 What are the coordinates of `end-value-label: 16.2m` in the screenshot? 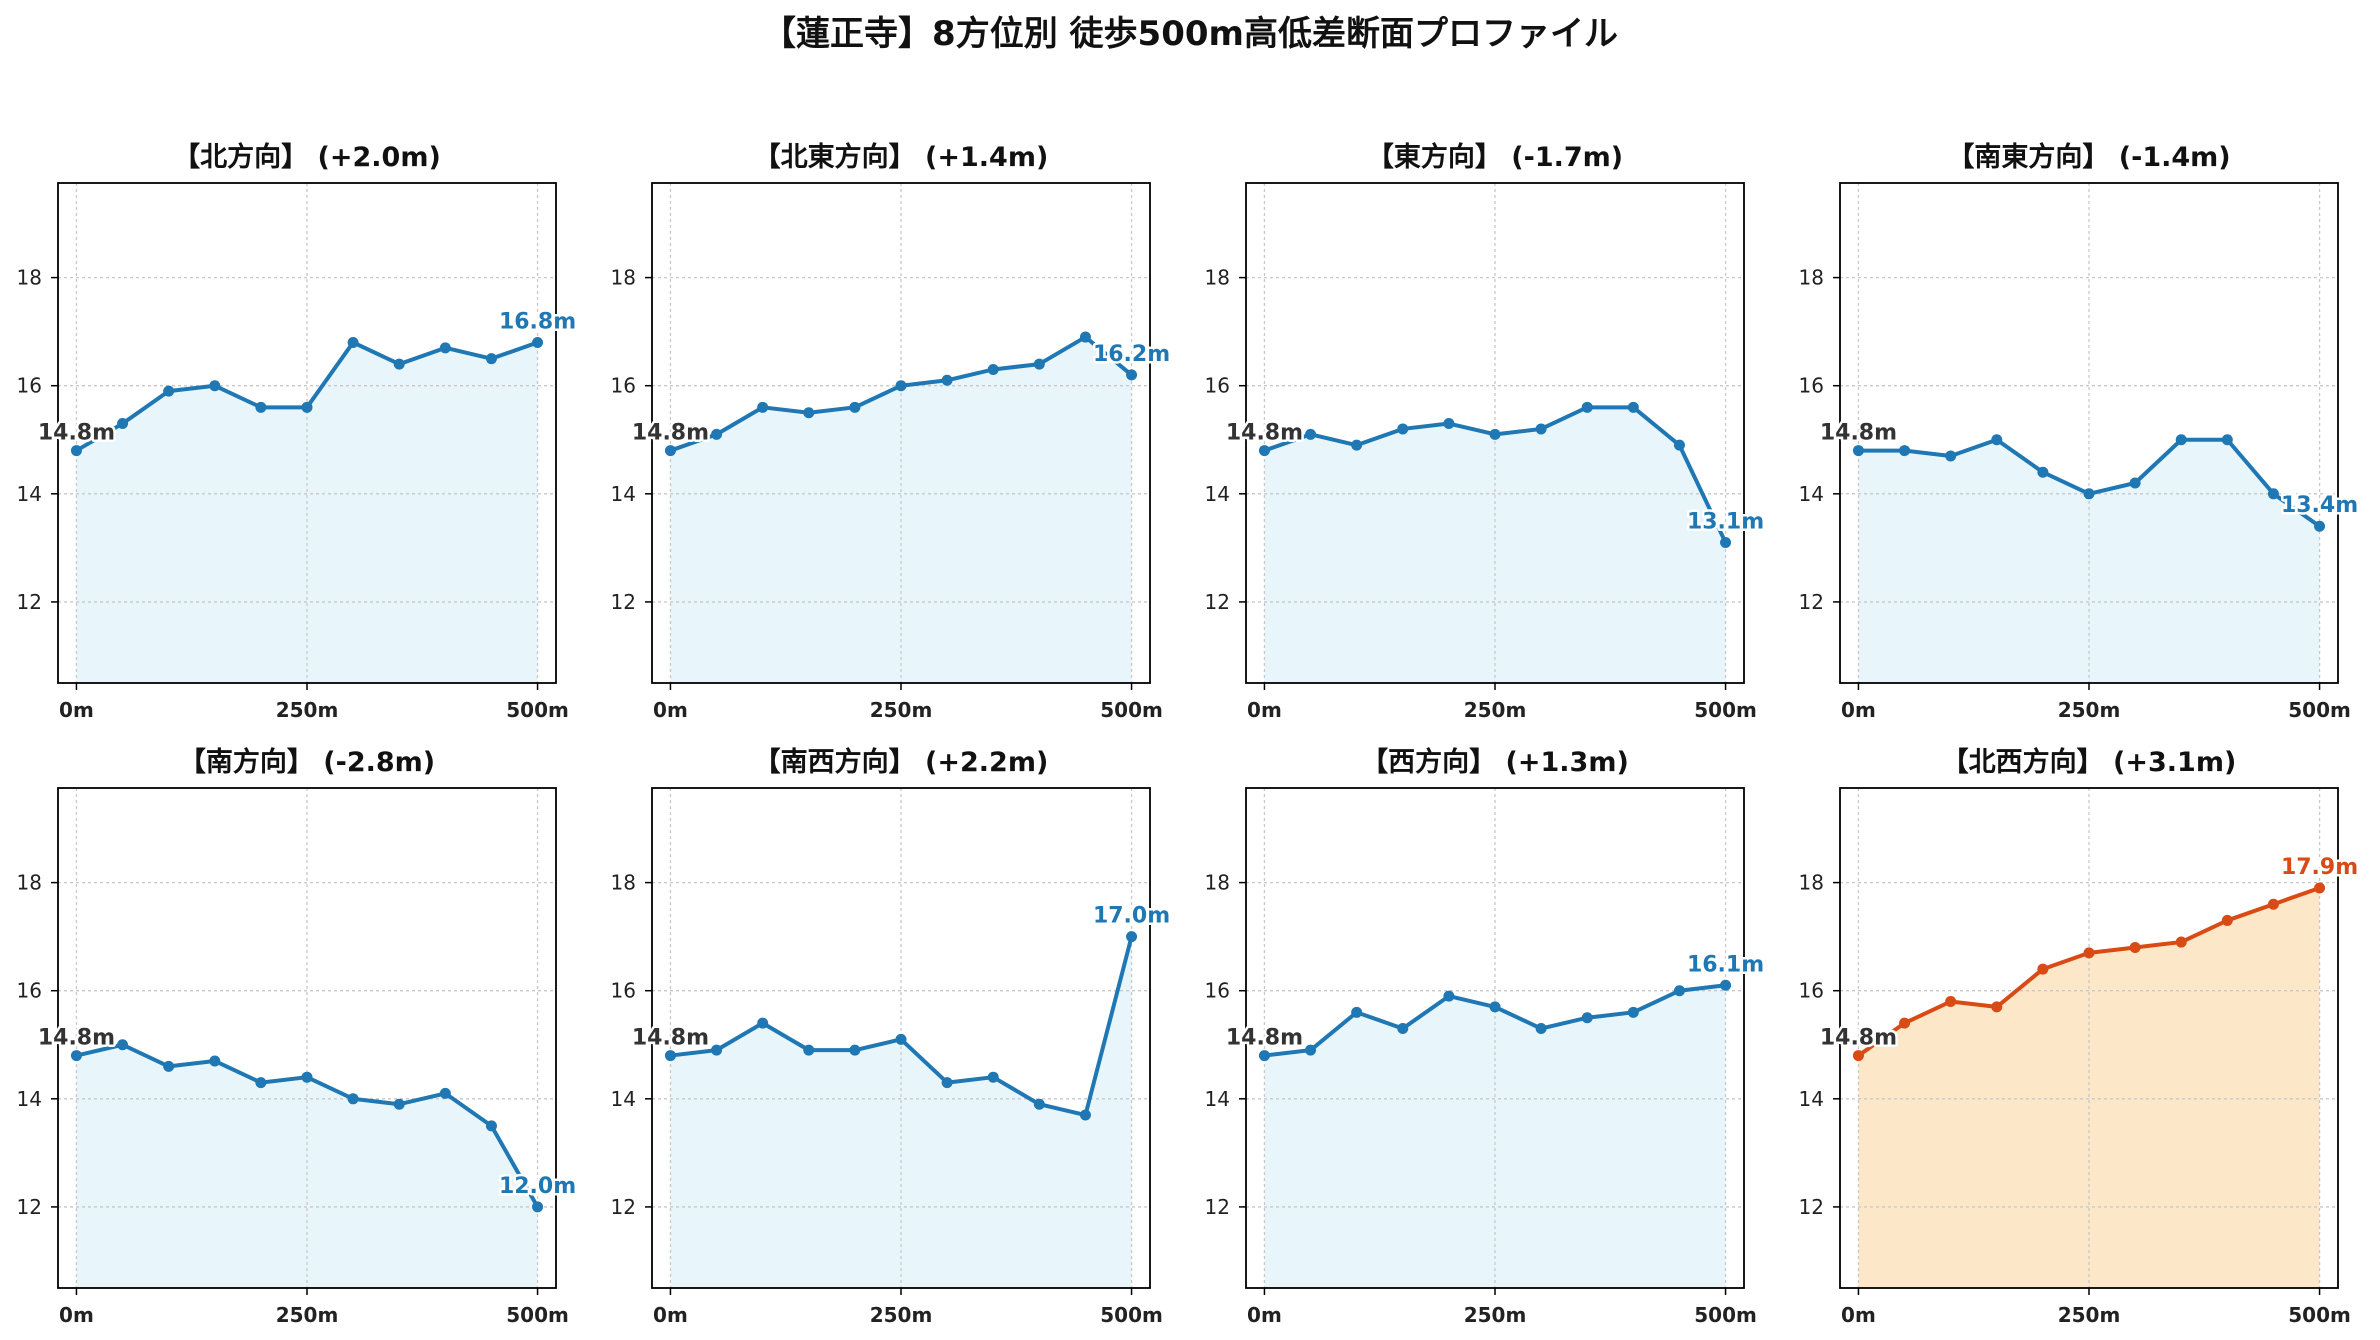 It's located at (1131, 354).